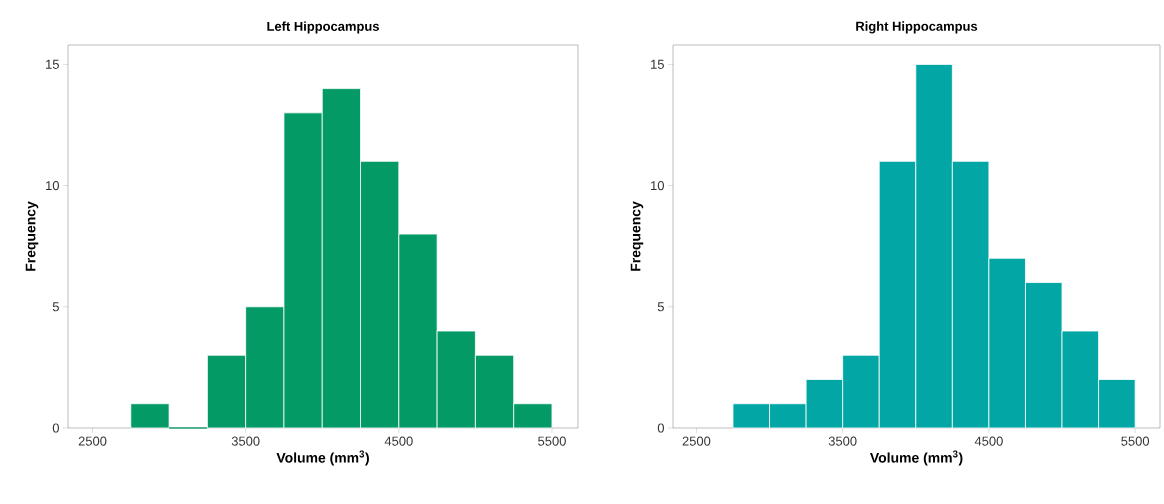  What do you see at coordinates (323, 27) in the screenshot?
I see `chart-title: Left Hippocampus` at bounding box center [323, 27].